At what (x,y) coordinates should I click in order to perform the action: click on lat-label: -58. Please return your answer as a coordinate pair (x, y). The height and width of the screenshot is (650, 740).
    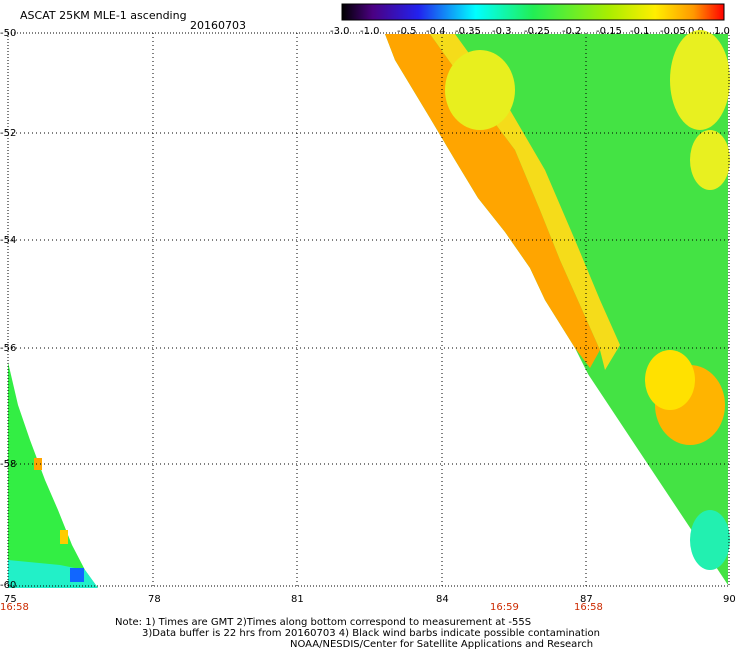
    Looking at the image, I should click on (8, 464).